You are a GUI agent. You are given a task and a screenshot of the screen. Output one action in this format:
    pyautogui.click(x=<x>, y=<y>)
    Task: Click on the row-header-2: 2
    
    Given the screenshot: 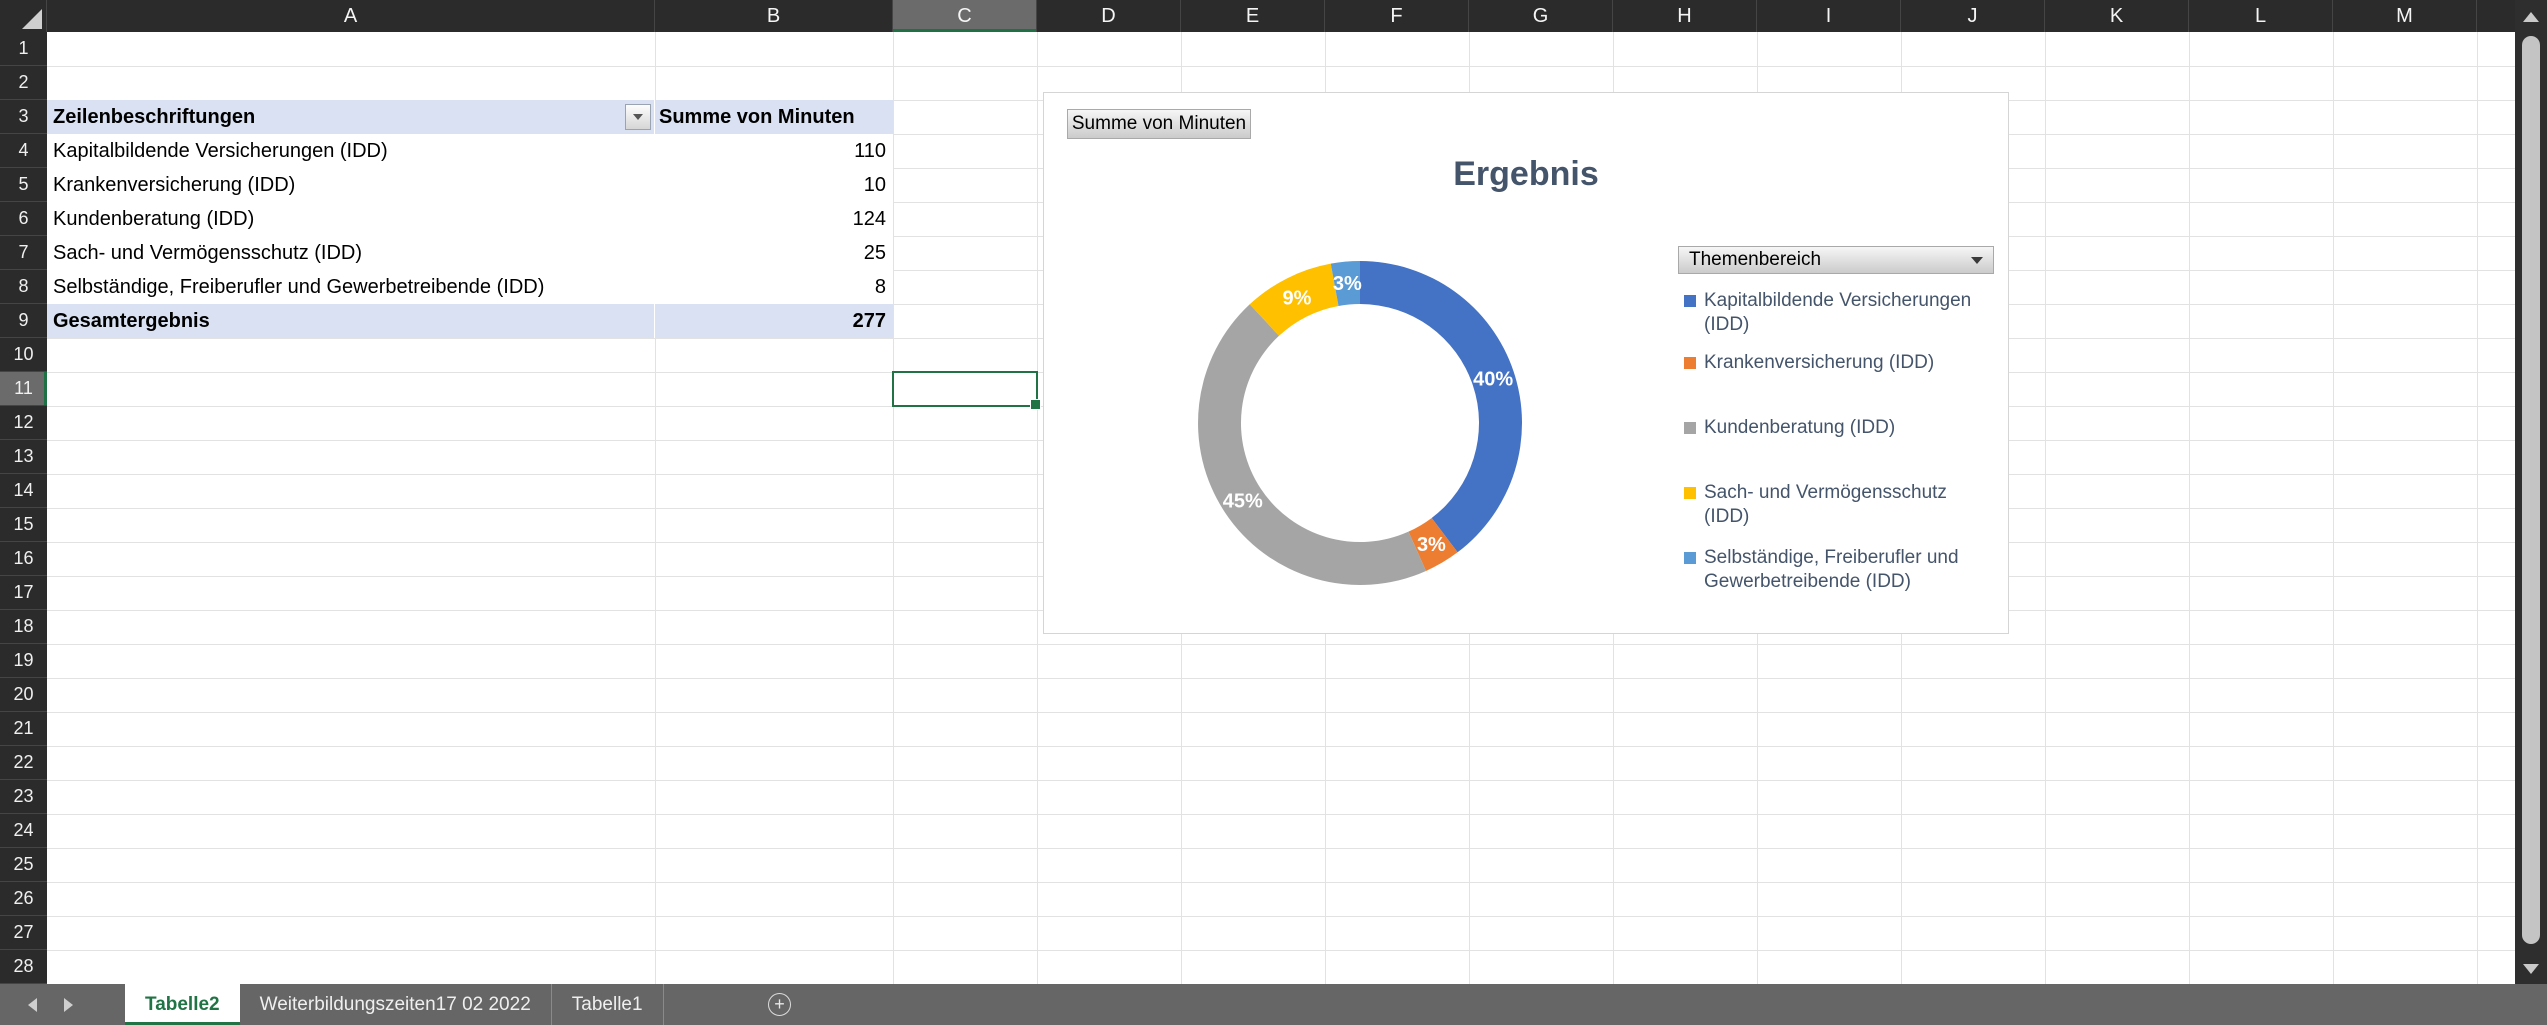 What is the action you would take?
    pyautogui.click(x=23, y=83)
    